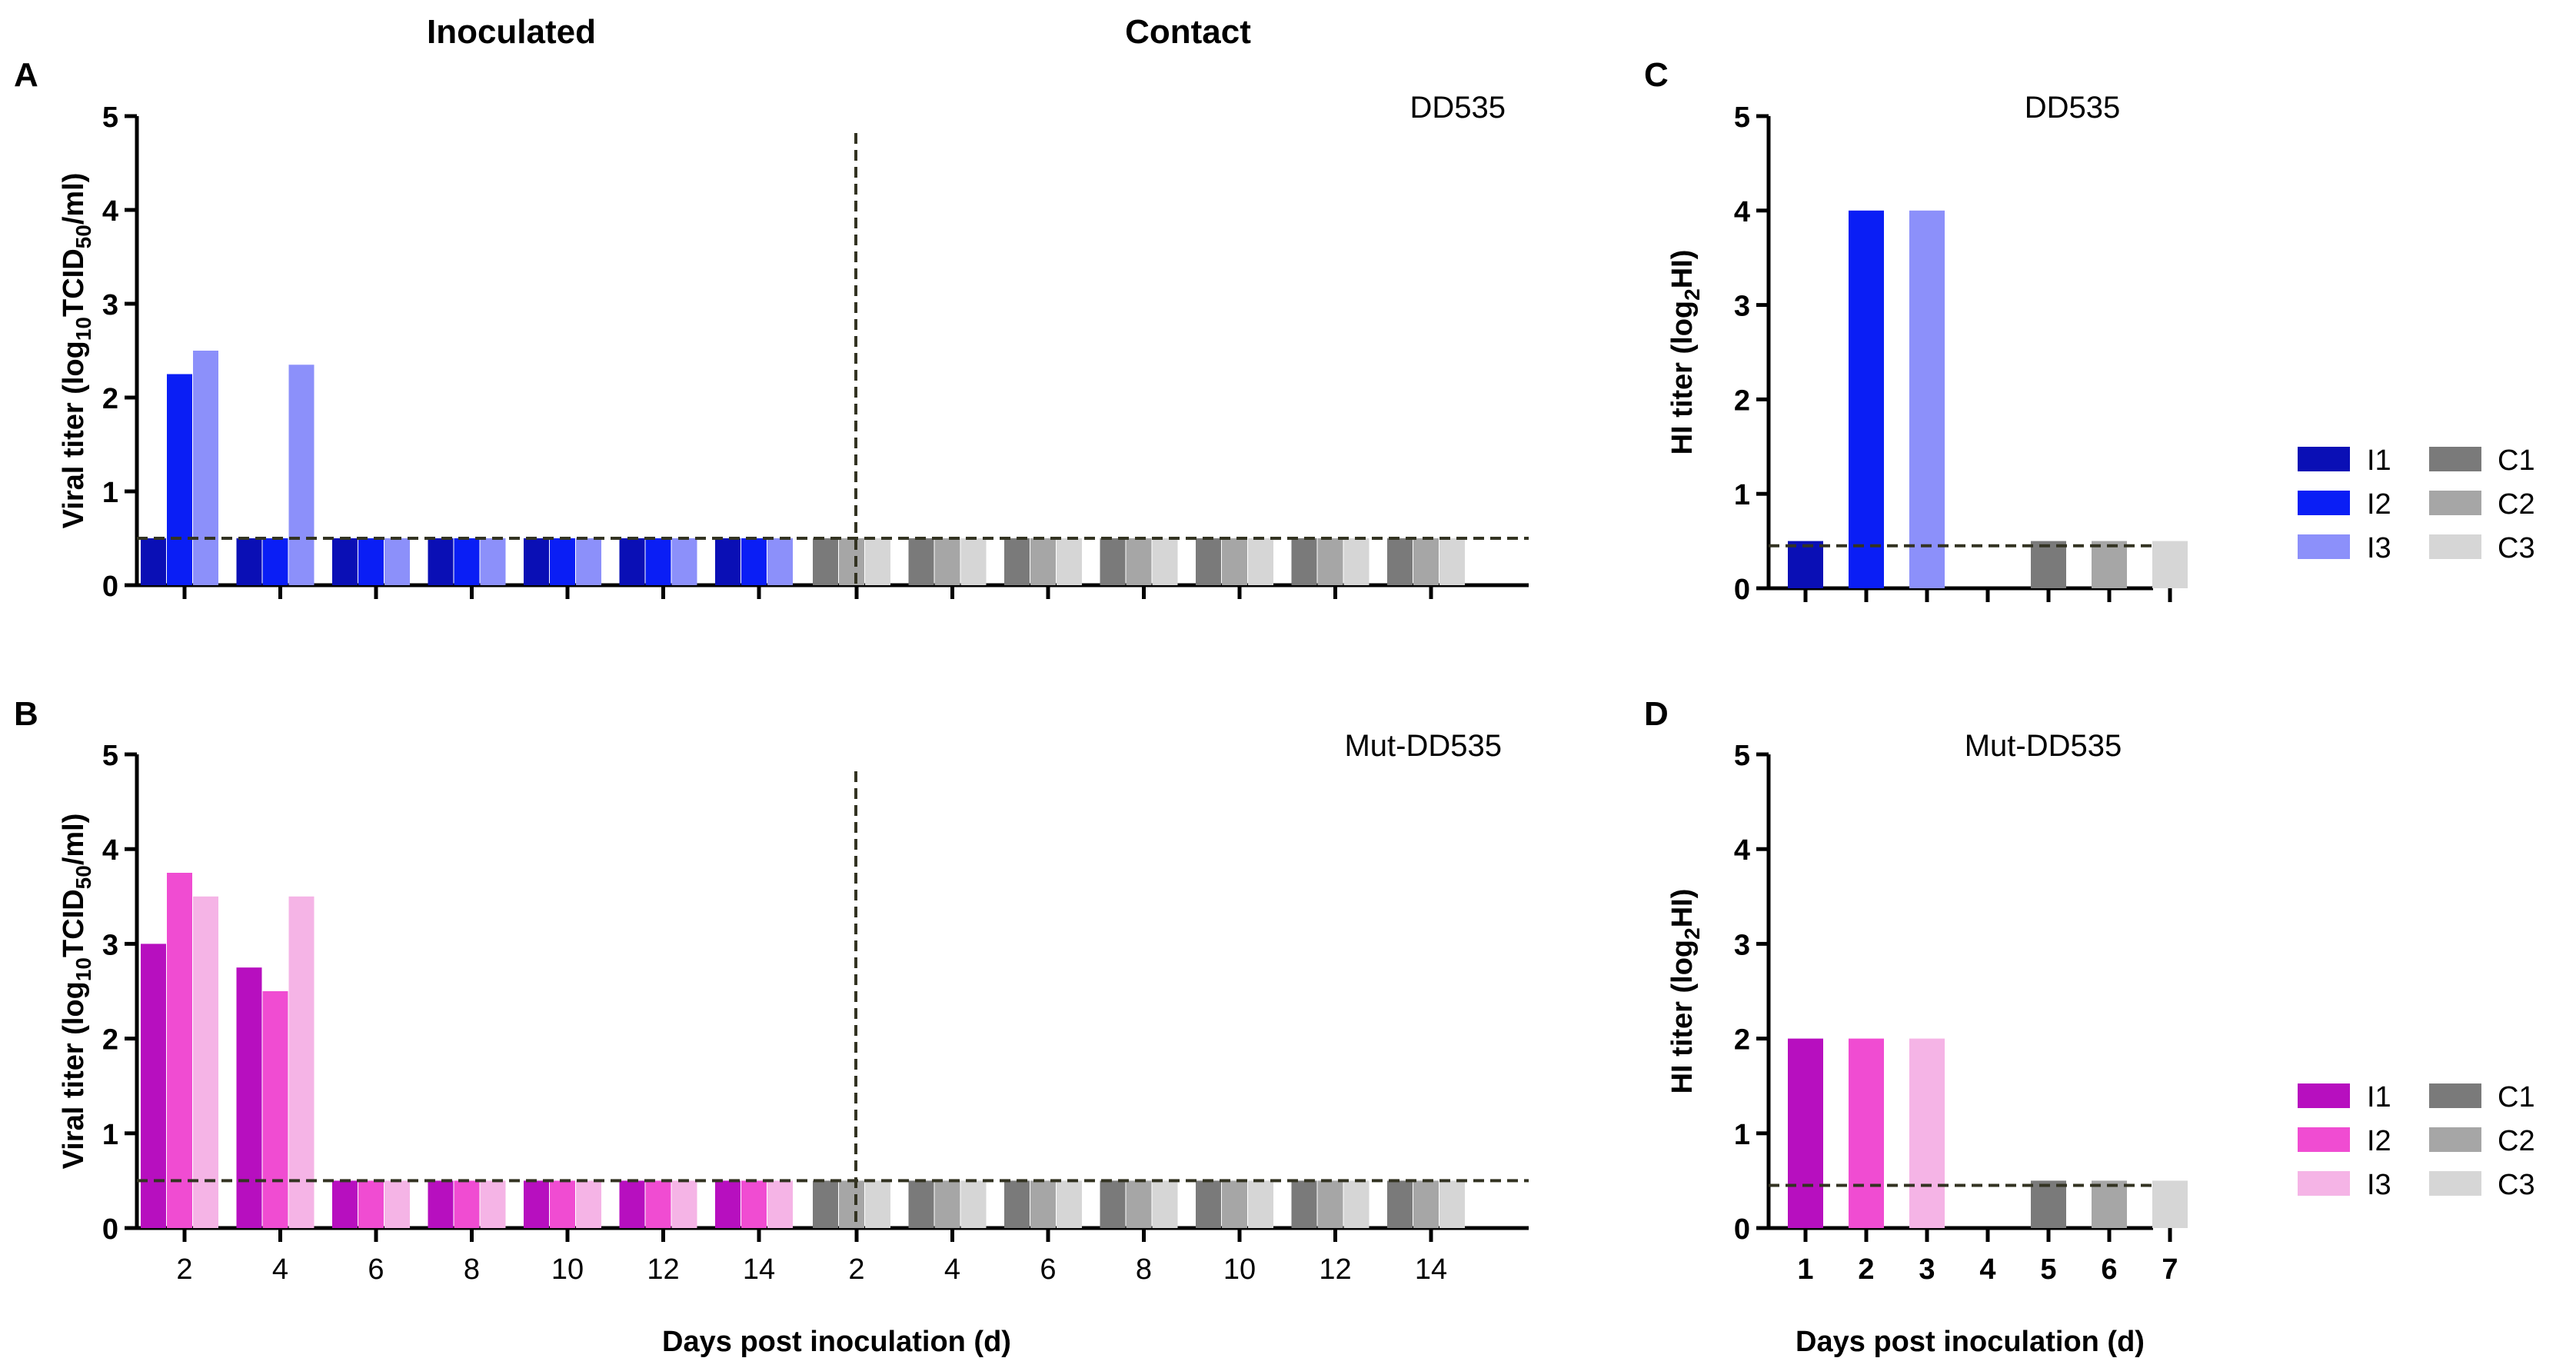  Describe the element at coordinates (754, 1204) in the screenshot. I see `bar-i2-day-14-inoculated` at that location.